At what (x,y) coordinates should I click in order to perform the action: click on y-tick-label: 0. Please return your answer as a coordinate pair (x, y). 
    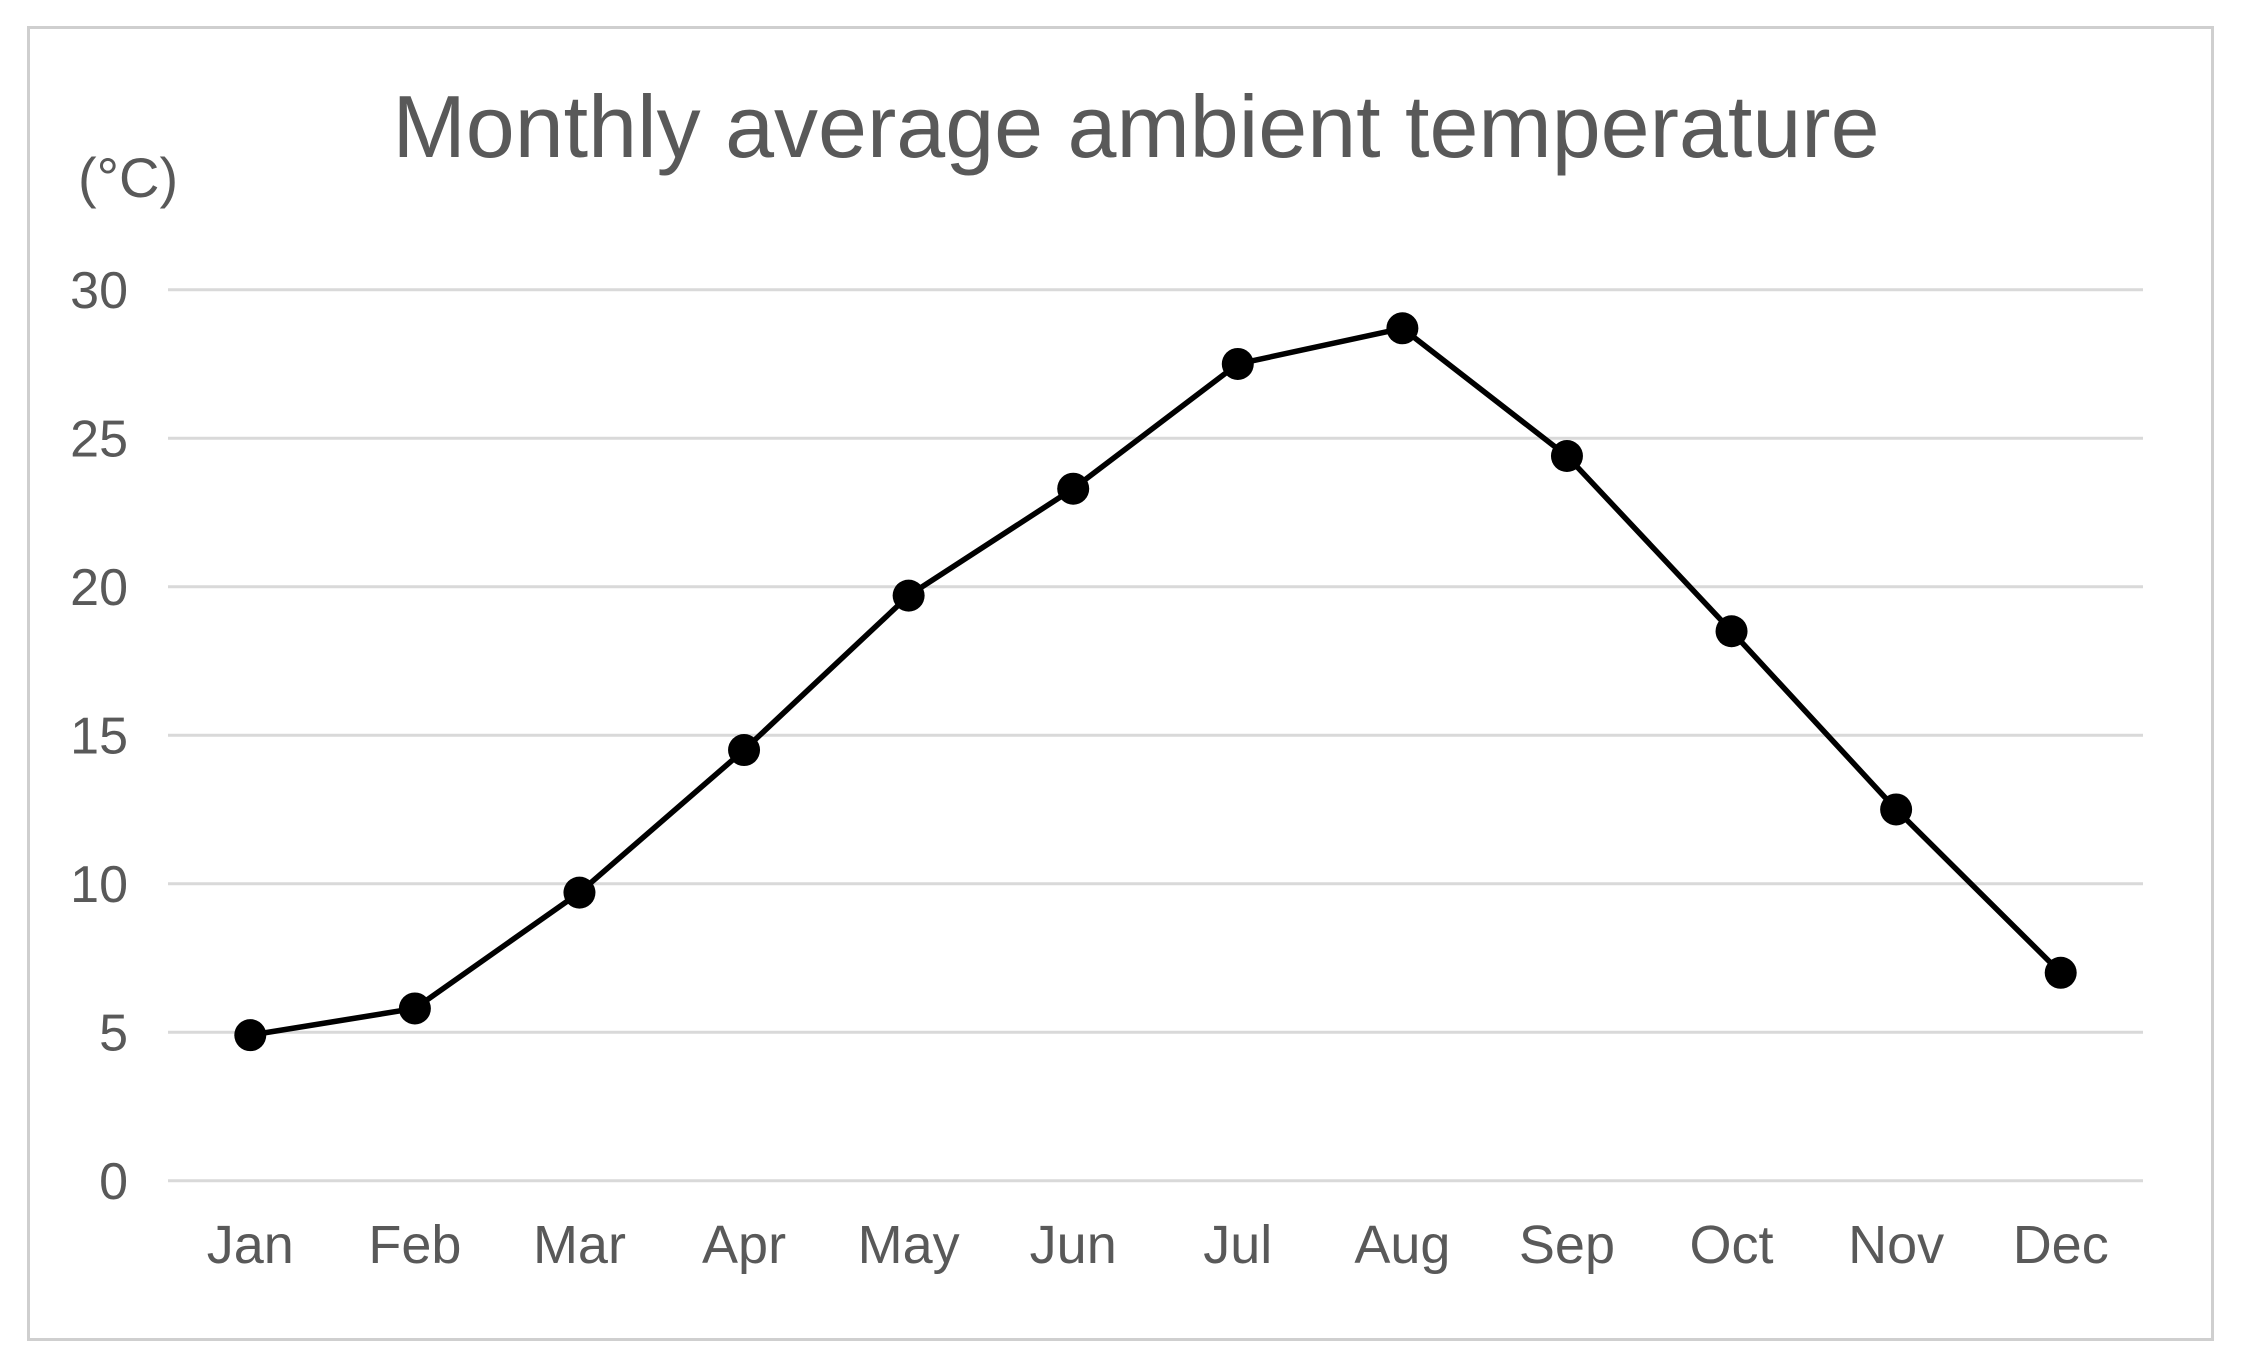
    Looking at the image, I should click on (113, 1182).